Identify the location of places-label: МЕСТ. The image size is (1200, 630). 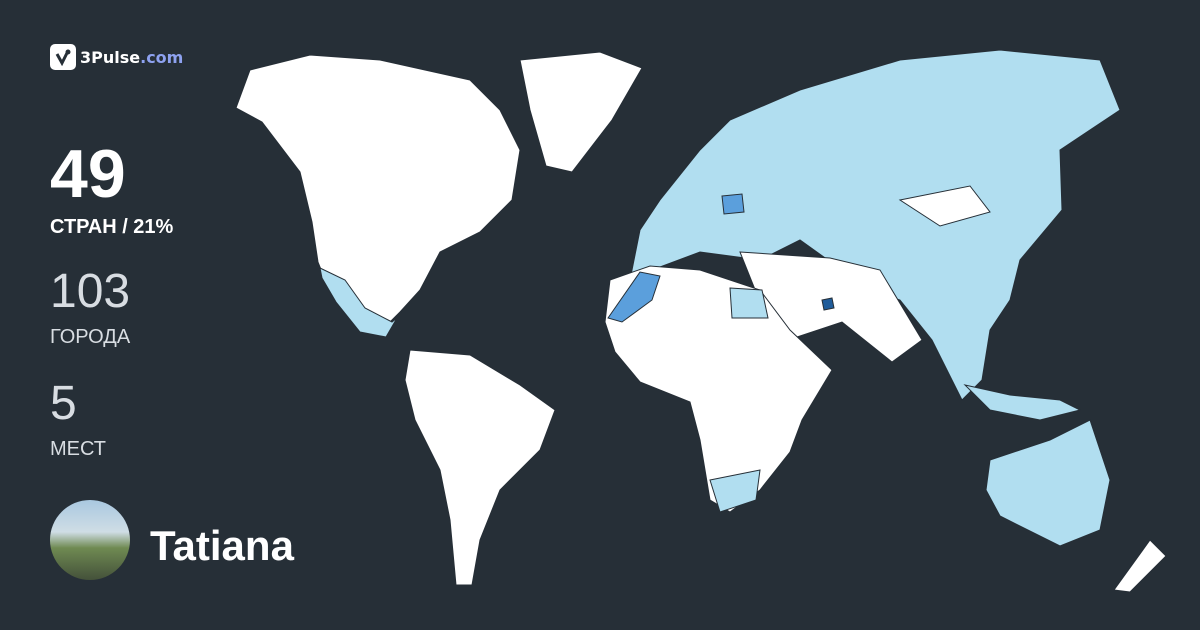
(78, 449).